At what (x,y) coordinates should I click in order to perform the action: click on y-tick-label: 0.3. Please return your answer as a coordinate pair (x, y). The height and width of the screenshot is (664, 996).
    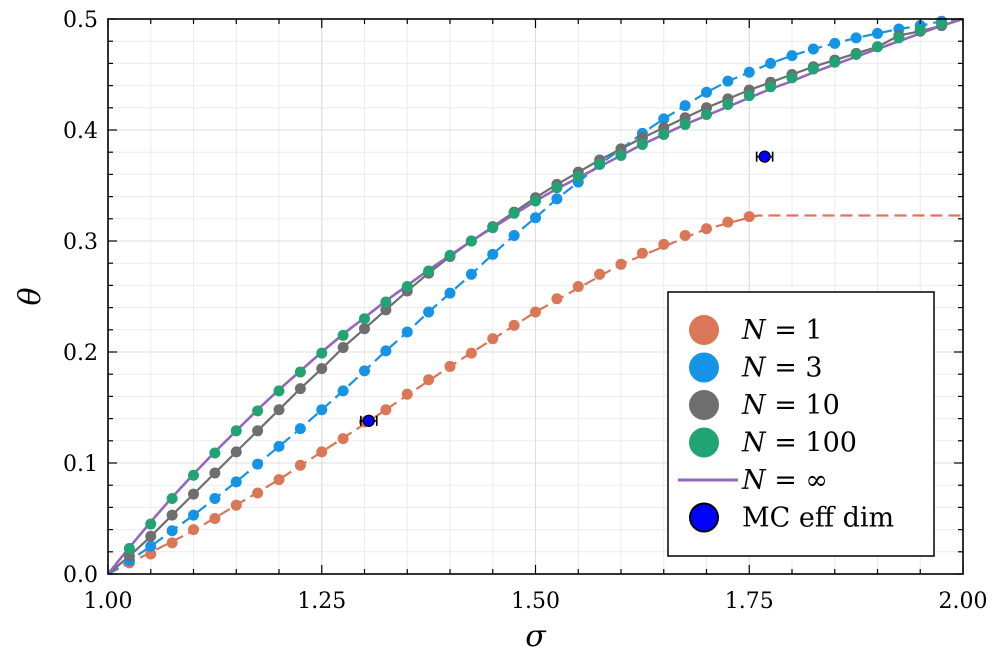
    Looking at the image, I should click on (80, 242).